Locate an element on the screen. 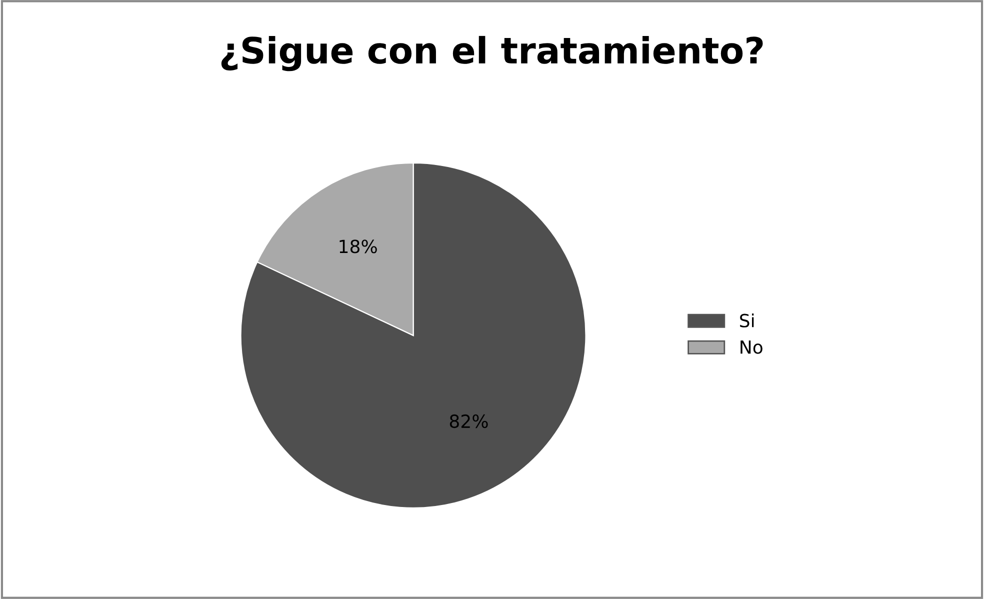 This screenshot has height=599, width=984. legend-label: Si is located at coordinates (747, 320).